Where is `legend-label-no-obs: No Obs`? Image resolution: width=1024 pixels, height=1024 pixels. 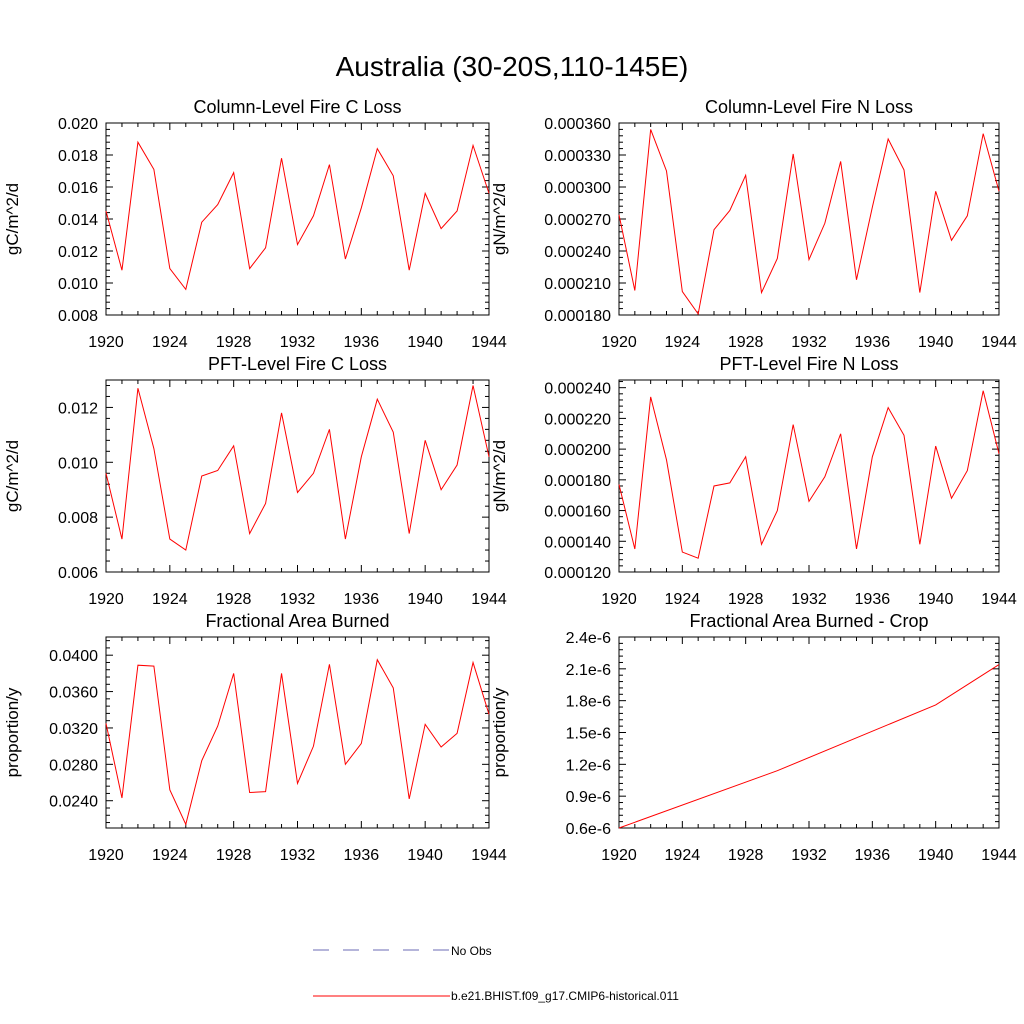
legend-label-no-obs: No Obs is located at coordinates (471, 951).